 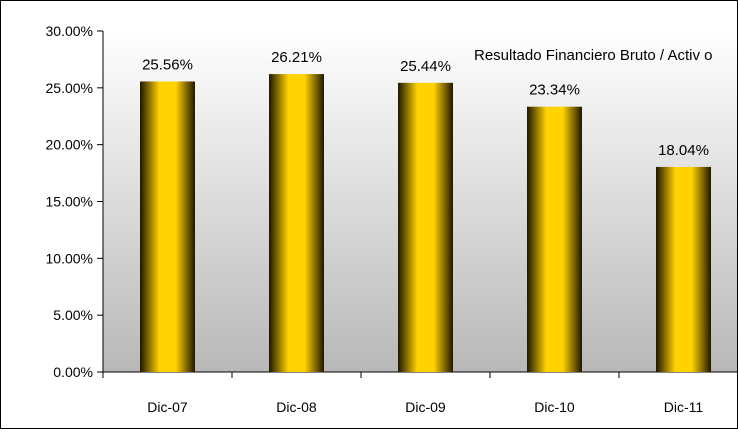 I want to click on data-label: 18.04%, so click(x=683, y=150).